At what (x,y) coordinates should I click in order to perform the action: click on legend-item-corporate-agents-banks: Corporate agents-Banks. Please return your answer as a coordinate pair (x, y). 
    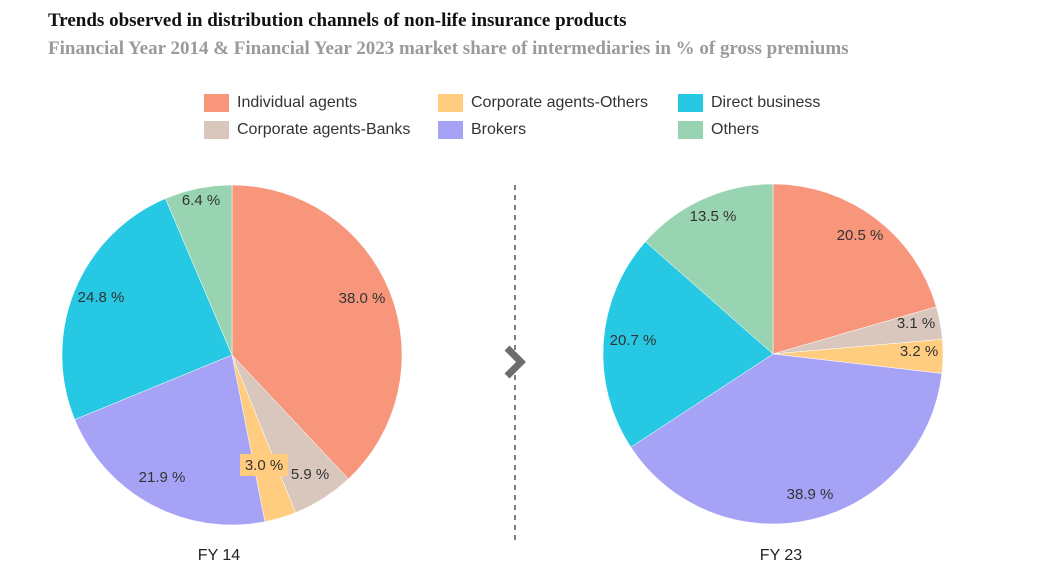
    Looking at the image, I should click on (307, 130).